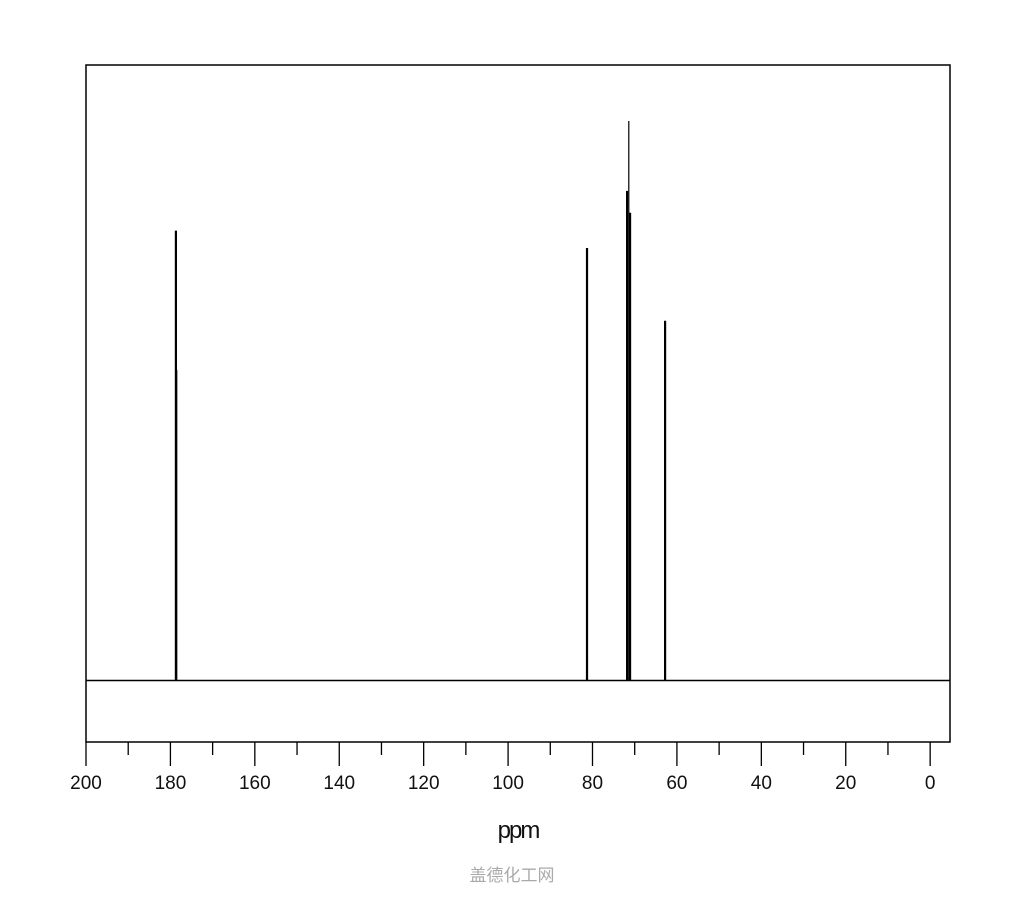 The image size is (1024, 900). Describe the element at coordinates (845, 783) in the screenshot. I see `x-tick-label: 20` at that location.